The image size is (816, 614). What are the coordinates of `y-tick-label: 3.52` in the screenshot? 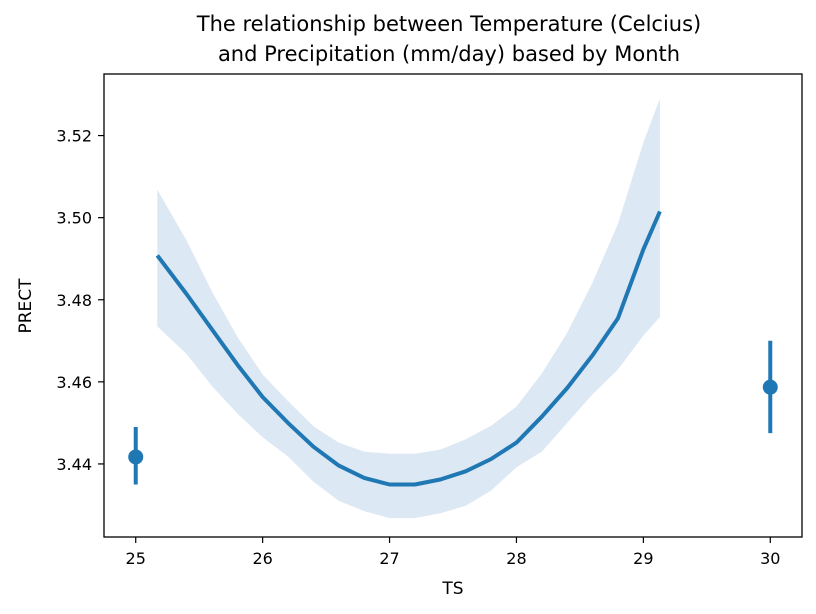 It's located at (74, 136).